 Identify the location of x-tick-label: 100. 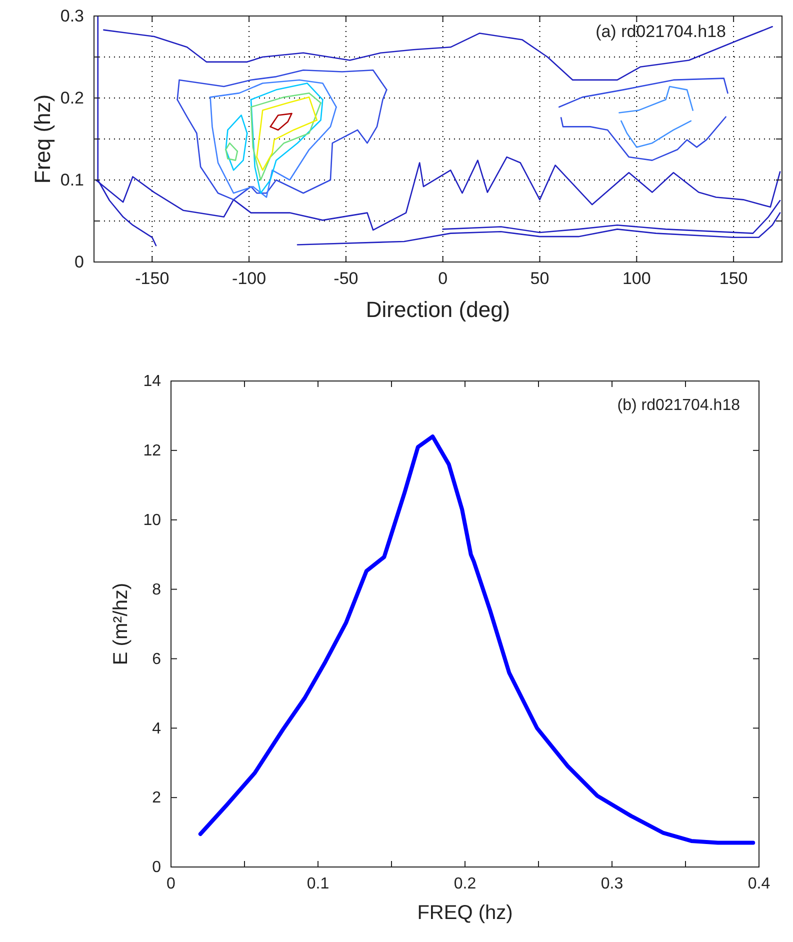
(636, 278).